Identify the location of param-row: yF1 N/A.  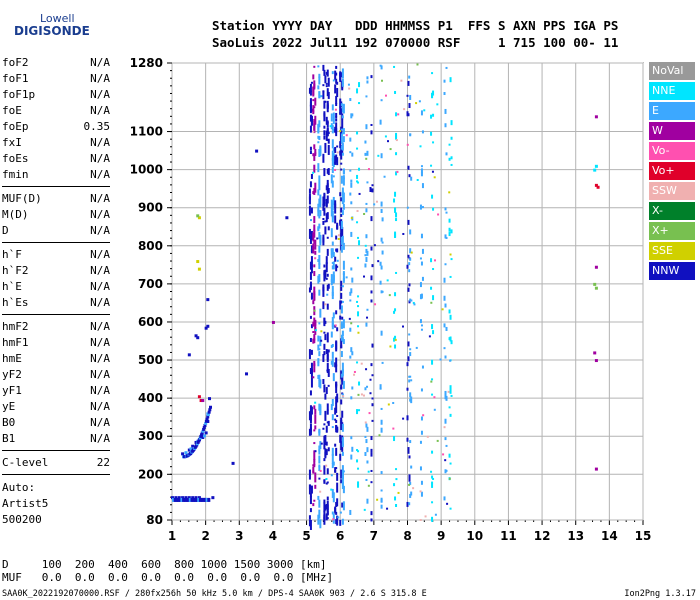
(56, 391).